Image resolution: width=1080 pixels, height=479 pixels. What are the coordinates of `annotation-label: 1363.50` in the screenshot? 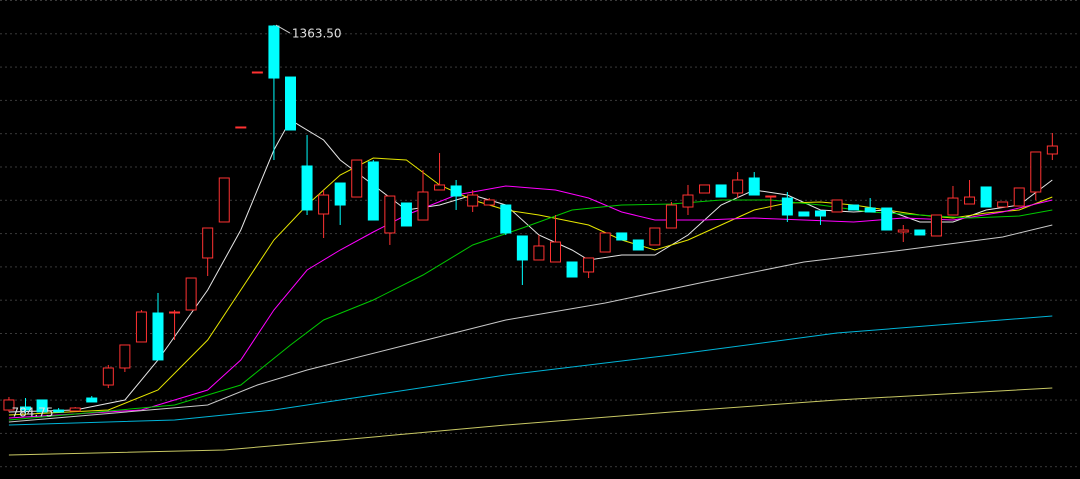 It's located at (317, 34).